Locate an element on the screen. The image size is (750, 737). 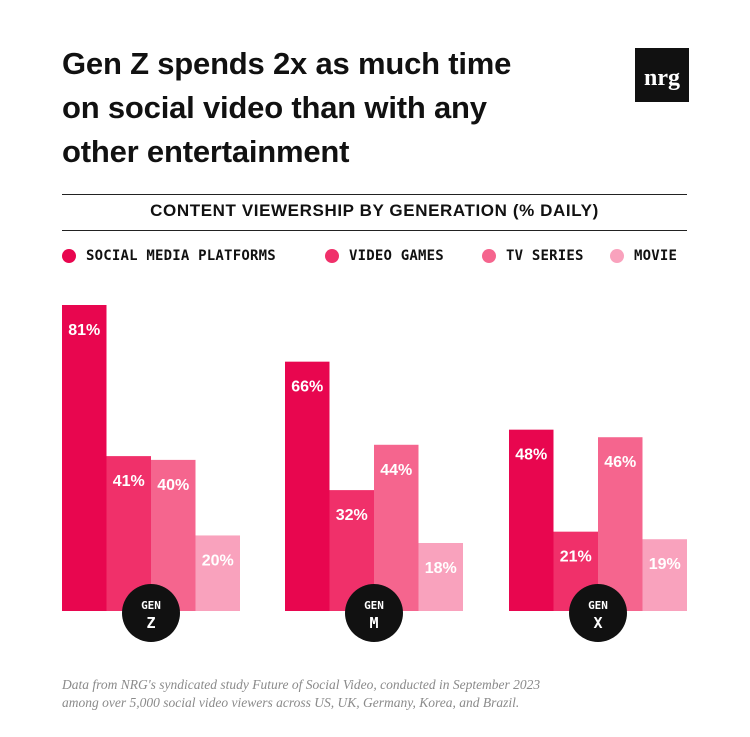
legend-label: SOCIAL MEDIA PLATFORMS is located at coordinates (181, 256).